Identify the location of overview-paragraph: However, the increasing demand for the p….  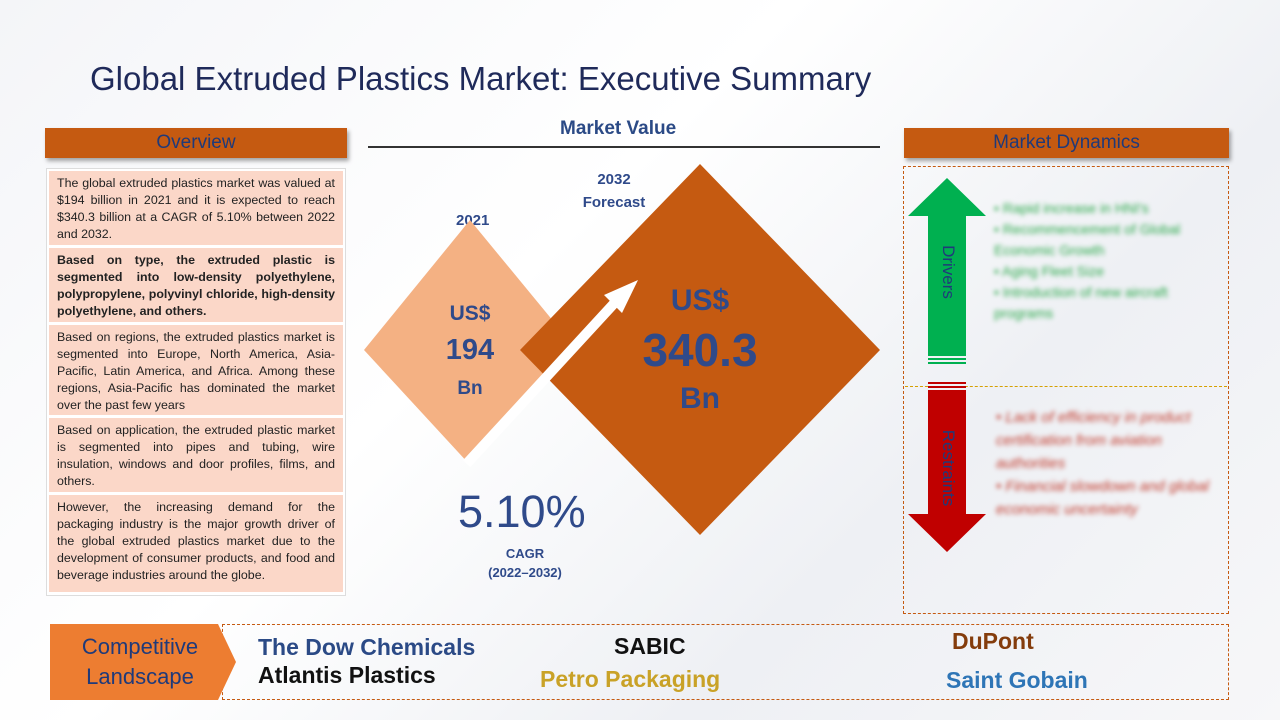
(196, 543).